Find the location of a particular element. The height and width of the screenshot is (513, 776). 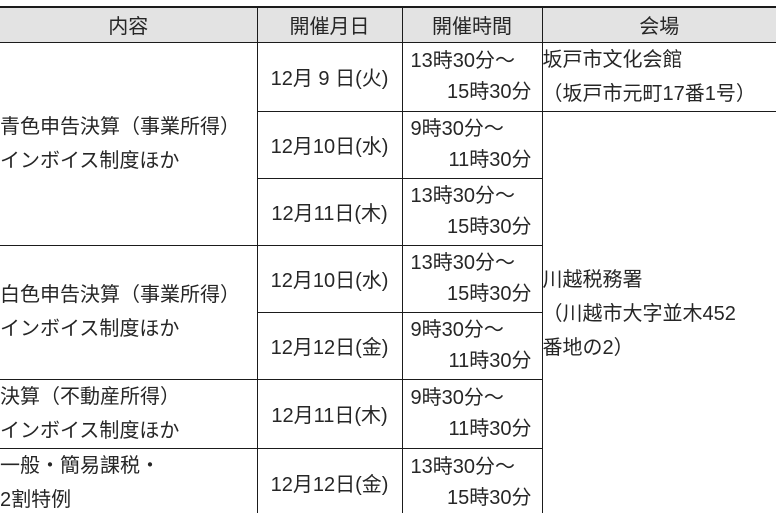

table-row: 12月11日(木) 13時30分～ 15時30分 is located at coordinates (388, 211).